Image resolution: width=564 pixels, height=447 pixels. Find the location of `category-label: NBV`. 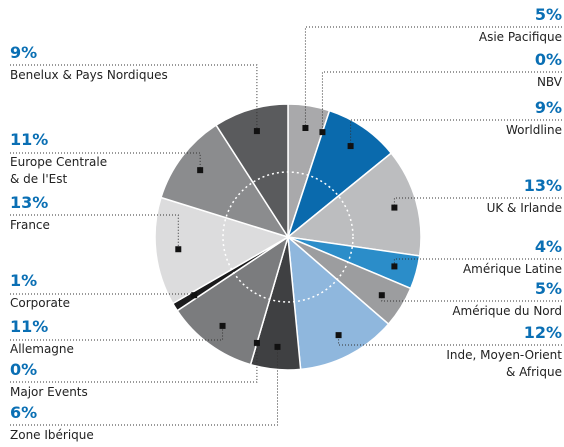

category-label: NBV is located at coordinates (549, 82).